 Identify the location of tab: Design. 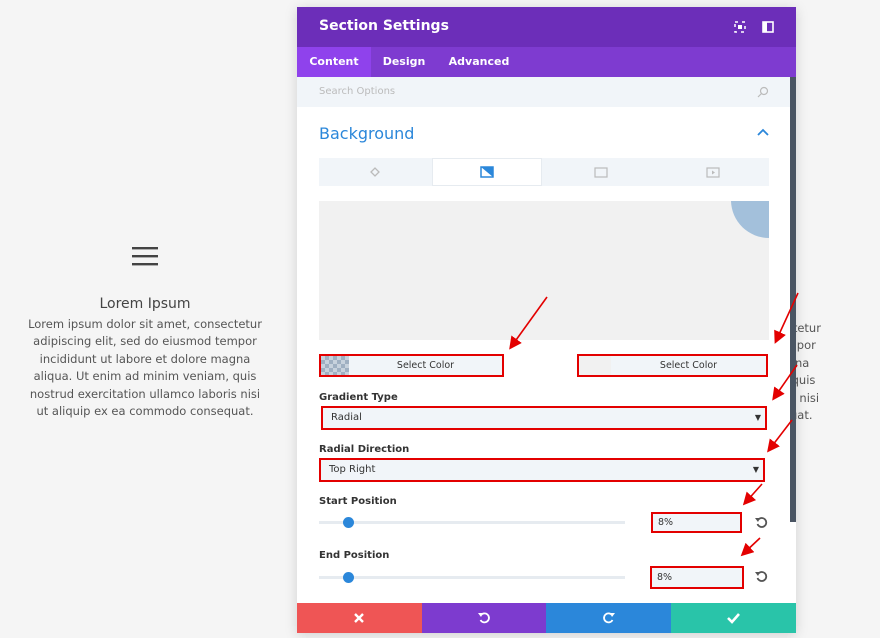
(404, 61).